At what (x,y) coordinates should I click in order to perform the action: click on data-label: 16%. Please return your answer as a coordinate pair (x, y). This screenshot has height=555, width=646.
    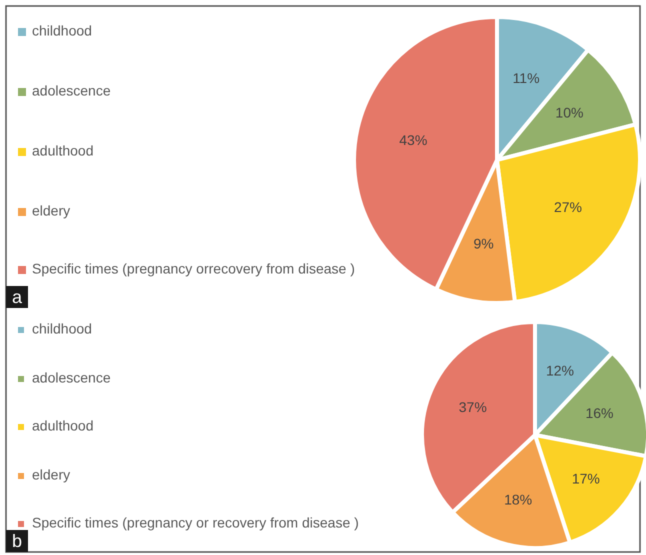
    Looking at the image, I should click on (599, 412).